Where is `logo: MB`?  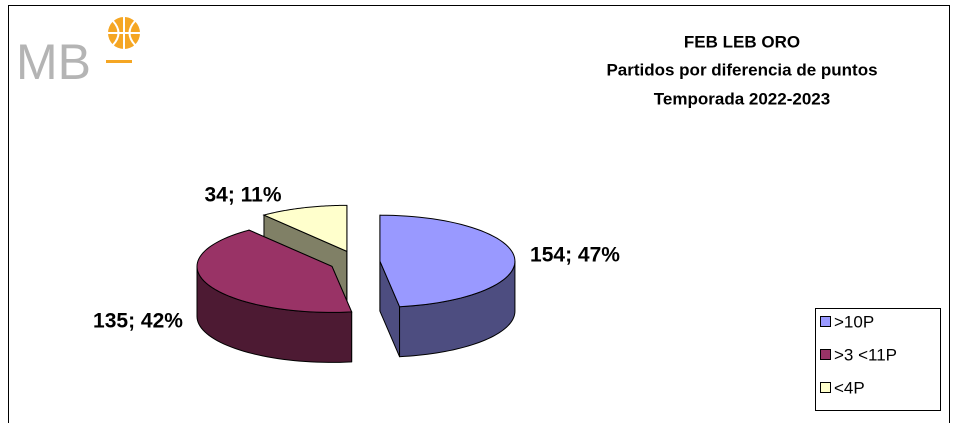
logo: MB is located at coordinates (78, 53).